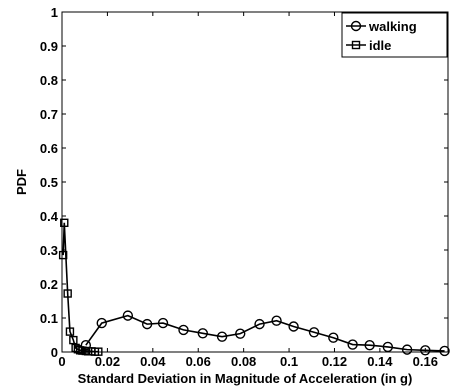  I want to click on legend-marker-idle, so click(356, 45).